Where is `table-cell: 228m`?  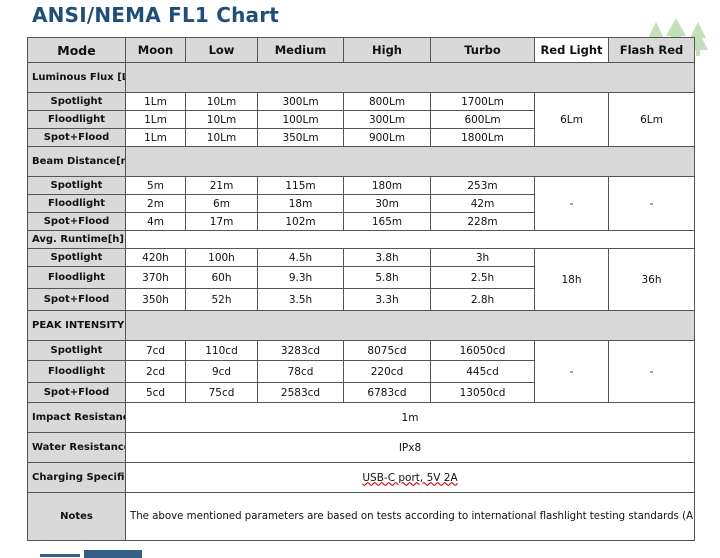
table-cell: 228m is located at coordinates (482, 221).